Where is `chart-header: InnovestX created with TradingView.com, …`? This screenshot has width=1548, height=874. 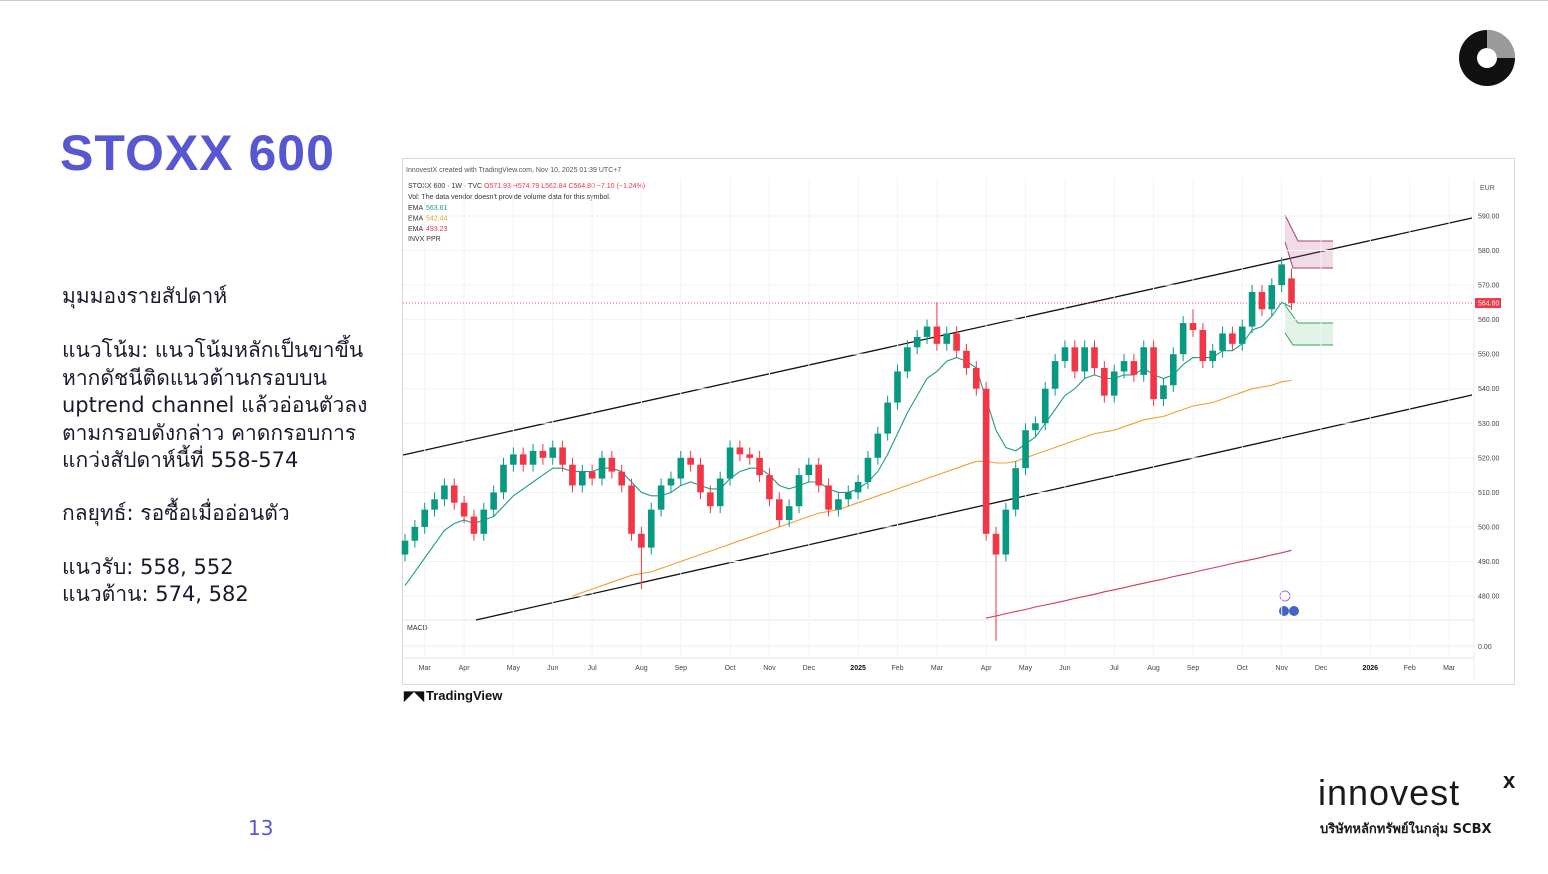 chart-header: InnovestX created with TradingView.com, … is located at coordinates (513, 170).